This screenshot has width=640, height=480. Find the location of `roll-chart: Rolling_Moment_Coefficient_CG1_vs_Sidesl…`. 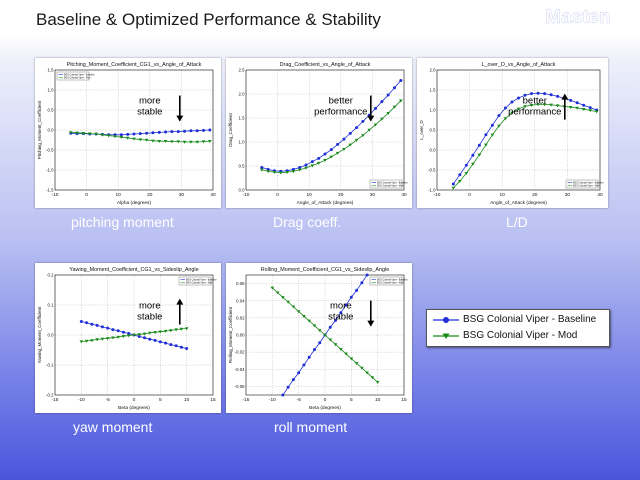

roll-chart: Rolling_Moment_Coefficient_CG1_vs_Sidesl… is located at coordinates (318, 339).